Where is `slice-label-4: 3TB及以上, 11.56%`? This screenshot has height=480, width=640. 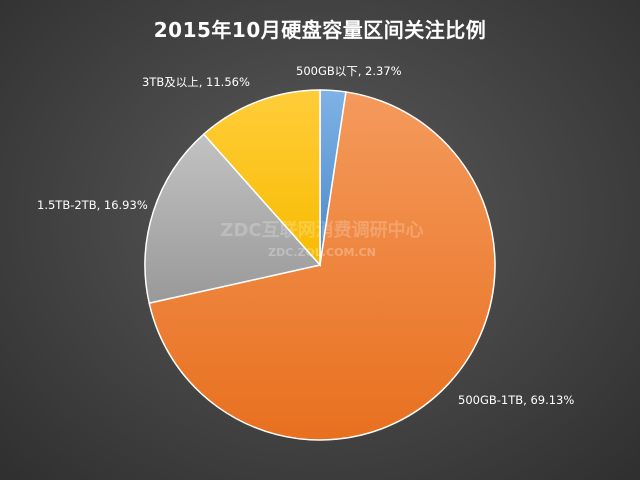 slice-label-4: 3TB及以上, 11.56% is located at coordinates (196, 82).